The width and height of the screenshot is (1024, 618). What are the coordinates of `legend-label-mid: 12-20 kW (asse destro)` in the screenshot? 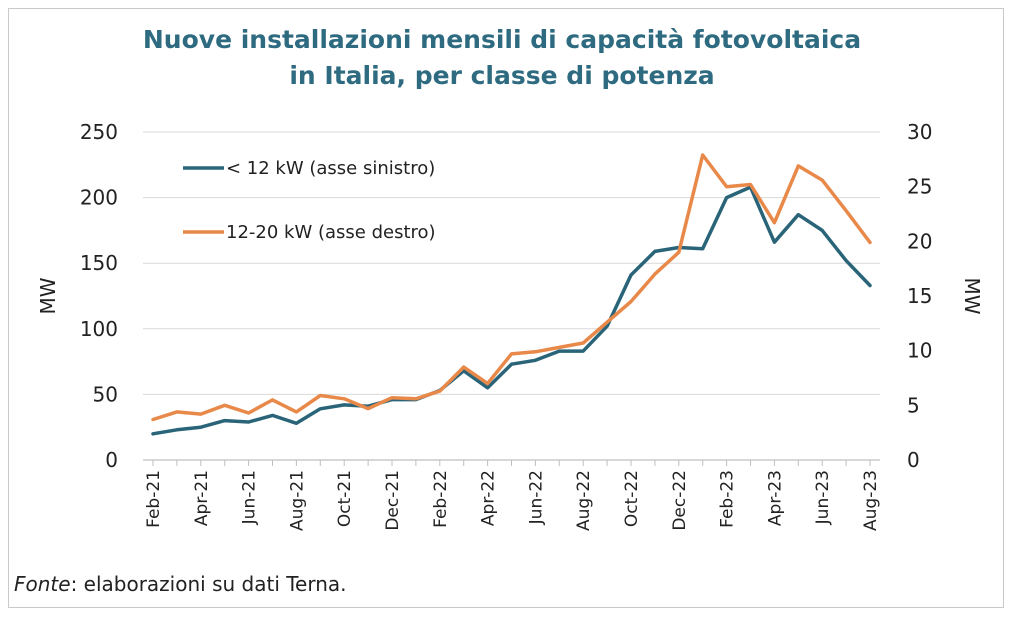 It's located at (331, 232).